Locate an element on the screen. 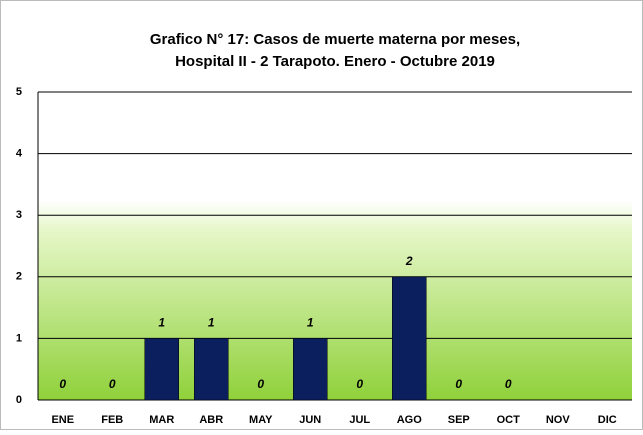  data-label: 2 is located at coordinates (409, 261).